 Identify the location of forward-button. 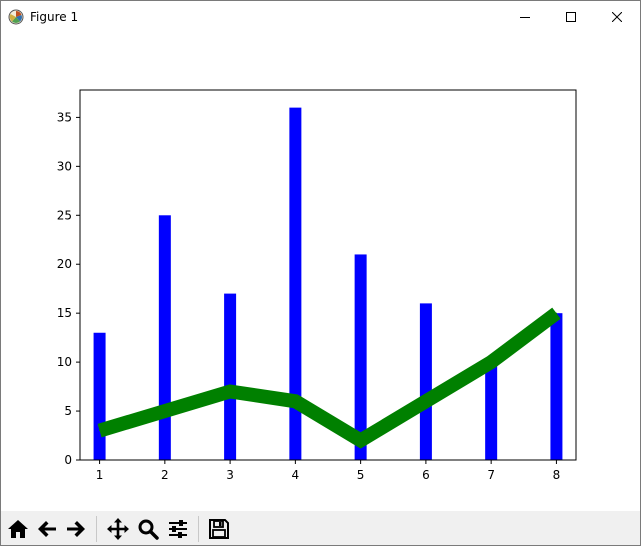
(76, 529).